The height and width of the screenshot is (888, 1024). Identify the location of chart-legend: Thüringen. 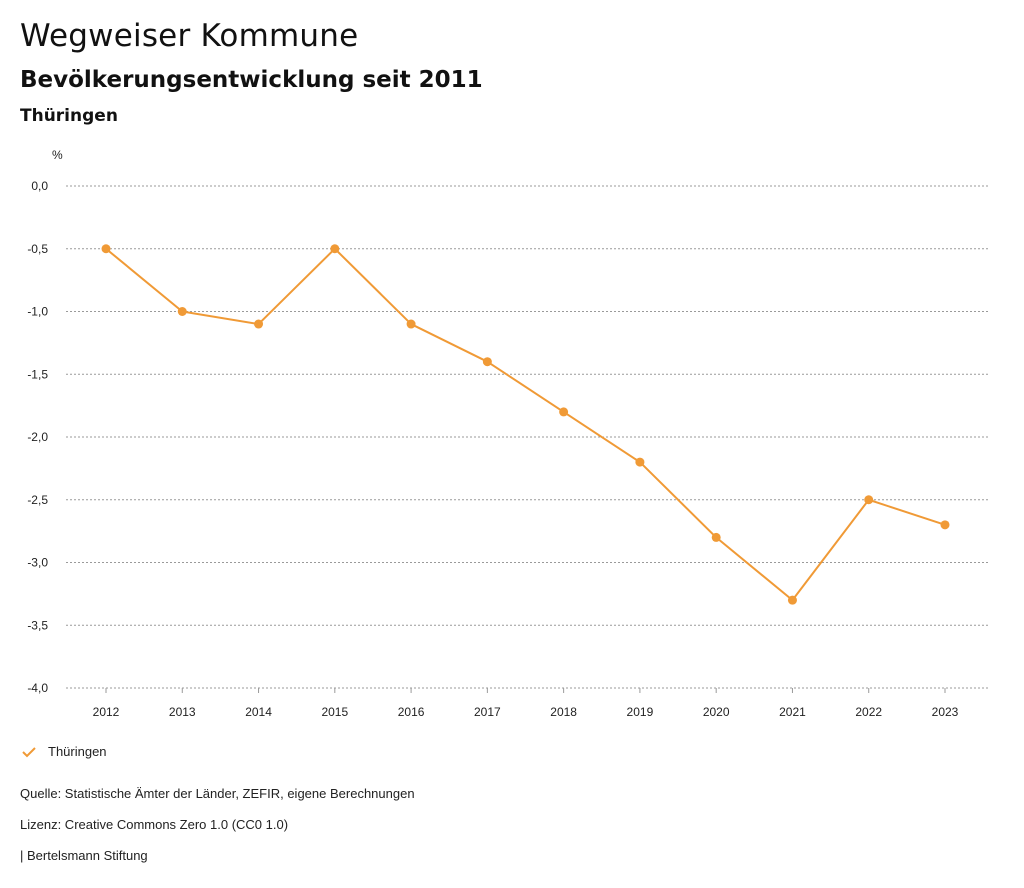
(64, 751).